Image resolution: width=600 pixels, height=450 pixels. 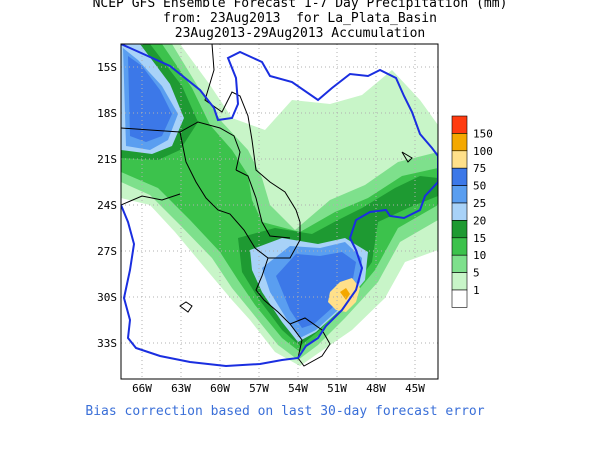 What do you see at coordinates (483, 133) in the screenshot?
I see `legend-label: 150` at bounding box center [483, 133].